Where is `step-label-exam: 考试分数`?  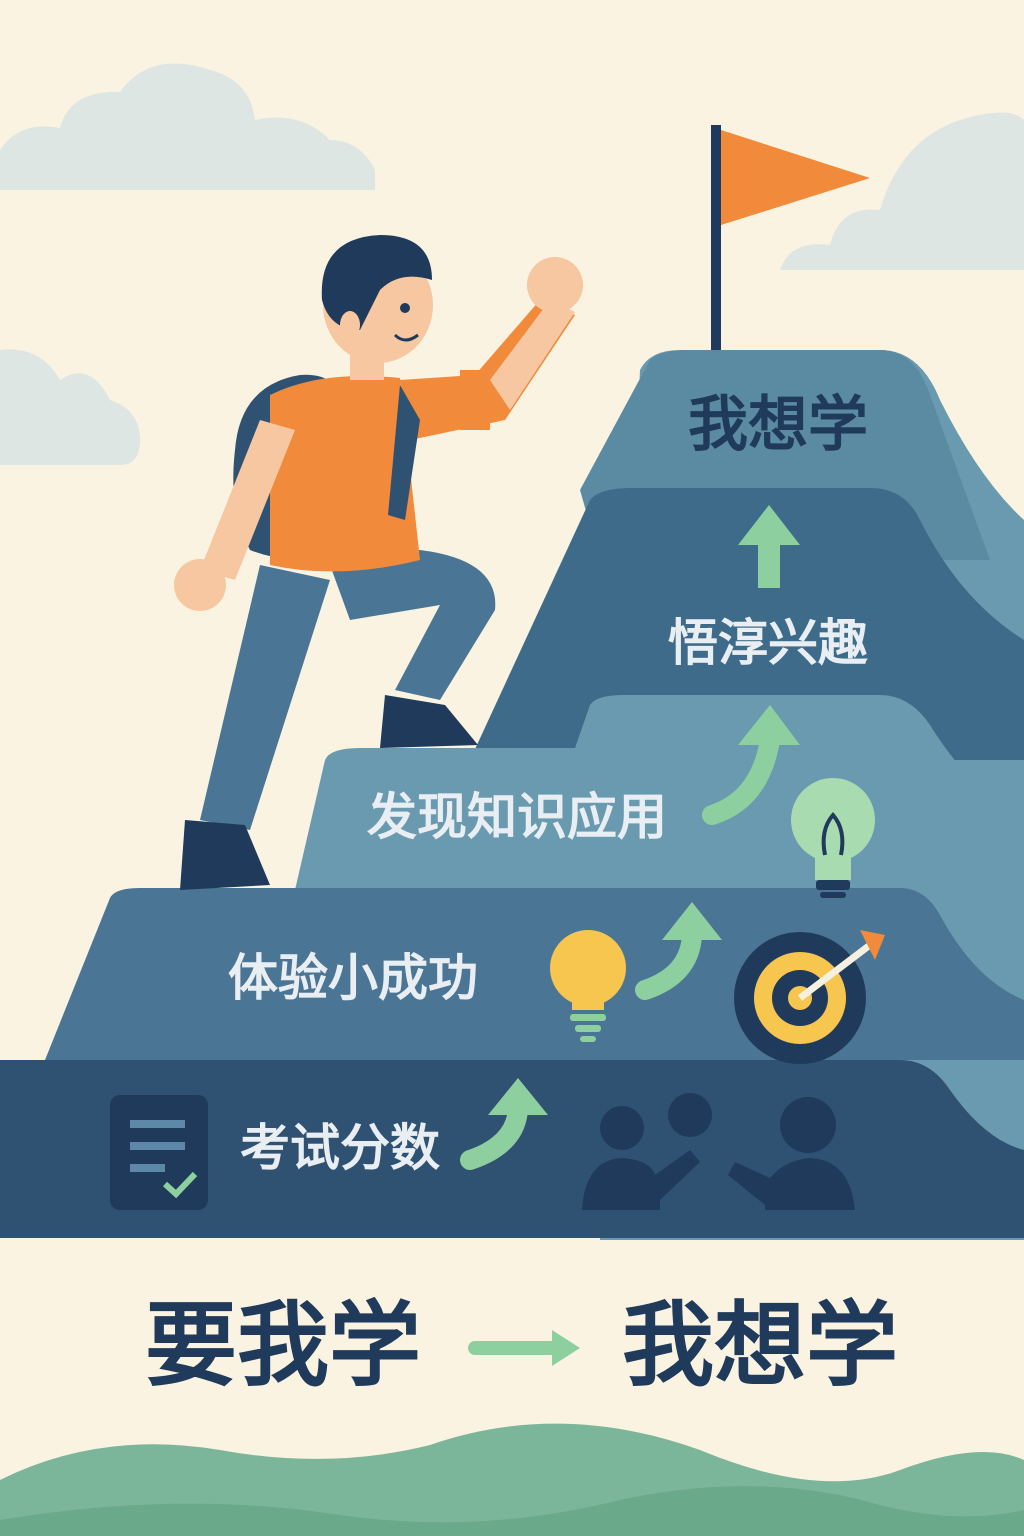 step-label-exam: 考试分数 is located at coordinates (340, 1148).